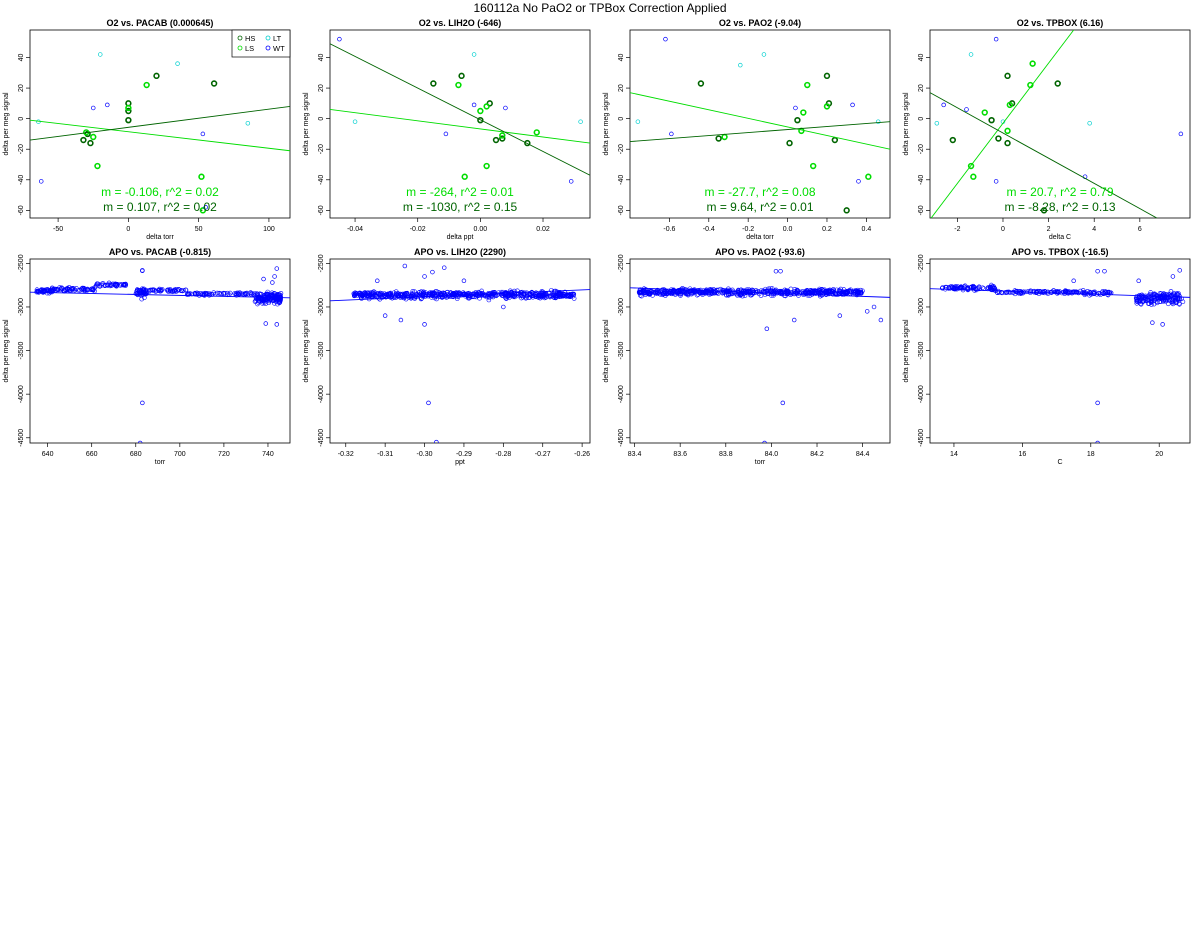  What do you see at coordinates (460, 192) in the screenshot?
I see `fit-annotation: m = -264, r^2 = 0.01` at bounding box center [460, 192].